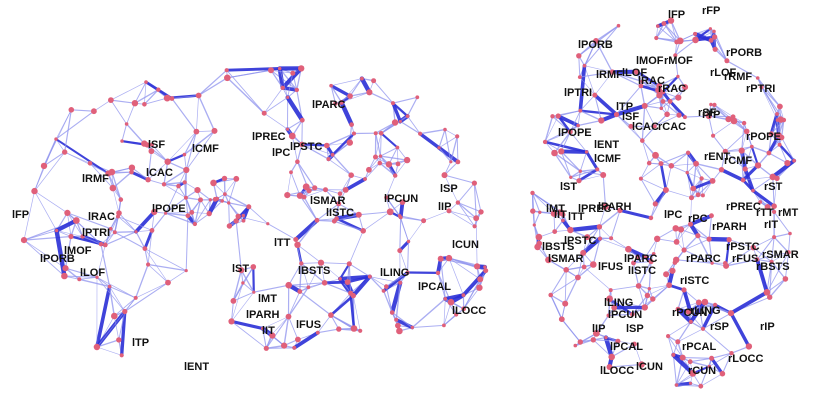 Image resolution: width=821 pixels, height=401 pixels. I want to click on axial-region-label: rISTC, so click(694, 281).